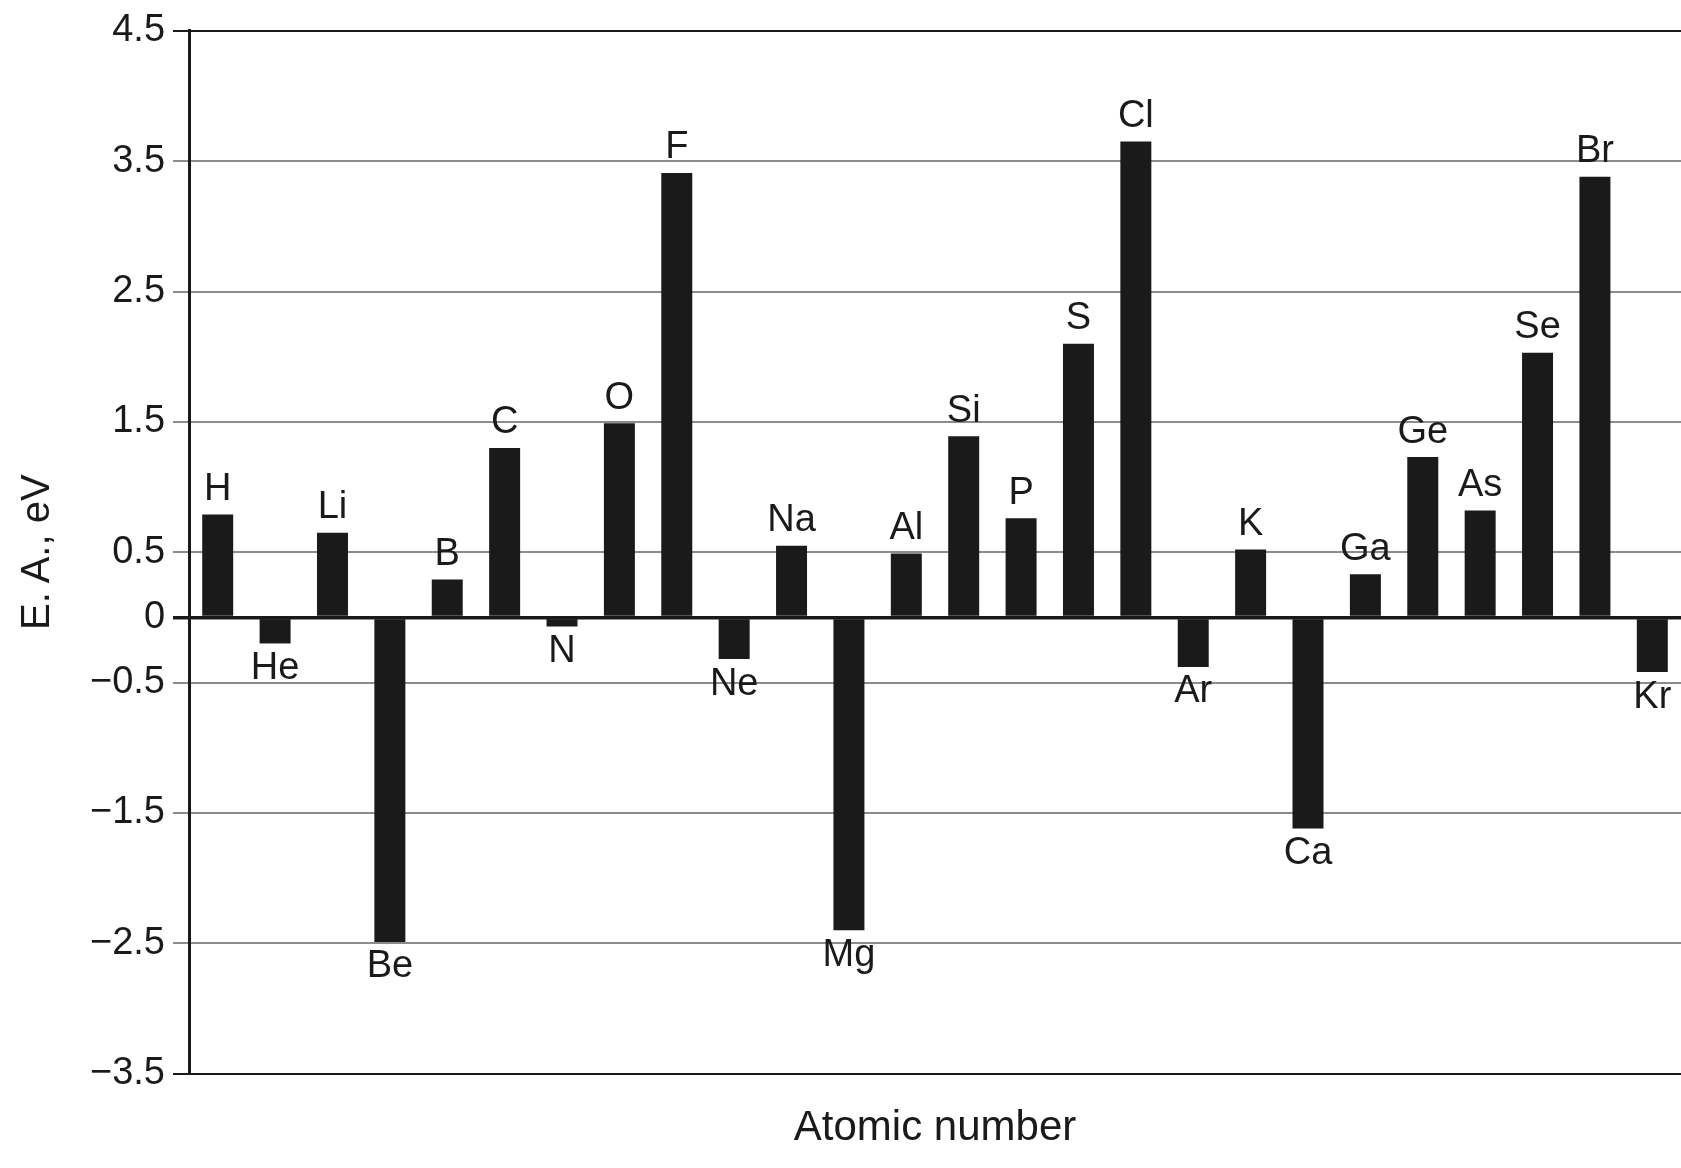  Describe the element at coordinates (935, 1126) in the screenshot. I see `x-axis-title: Atomic number` at that location.